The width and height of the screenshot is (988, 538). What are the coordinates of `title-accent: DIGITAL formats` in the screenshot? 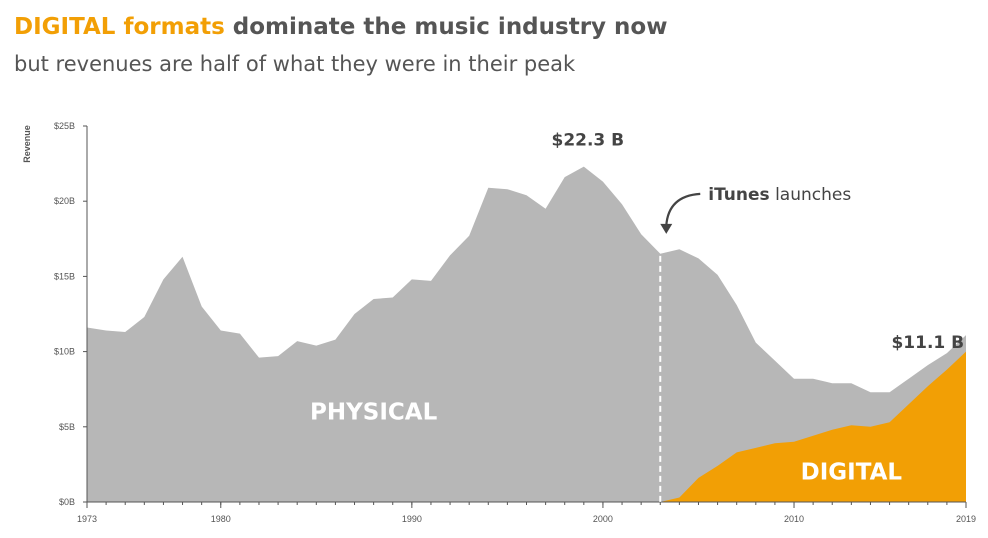 It's located at (119, 27).